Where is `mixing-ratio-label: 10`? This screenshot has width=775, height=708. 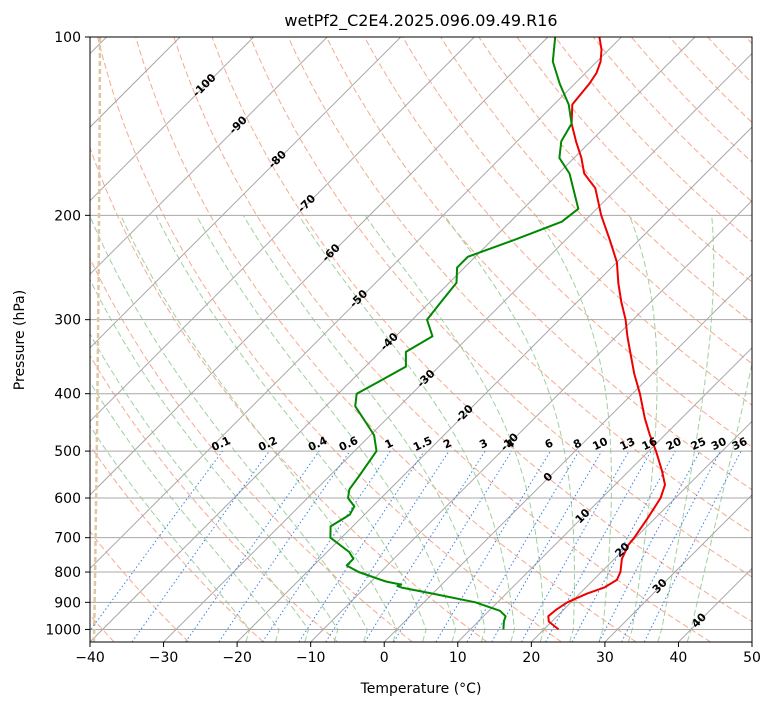
mixing-ratio-label: 10 is located at coordinates (600, 444).